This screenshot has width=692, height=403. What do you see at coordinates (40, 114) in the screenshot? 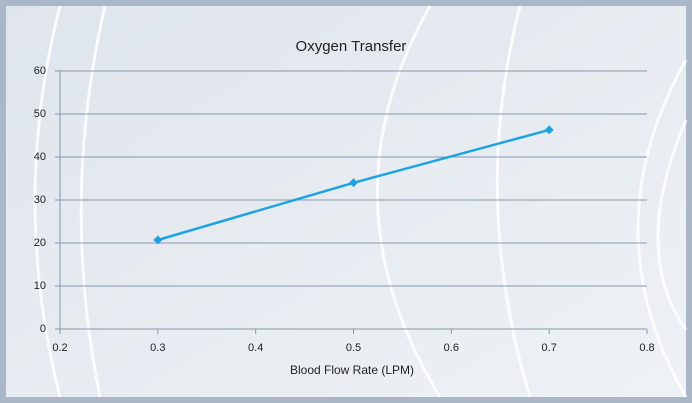
I see `y-tick-label: 50` at bounding box center [40, 114].